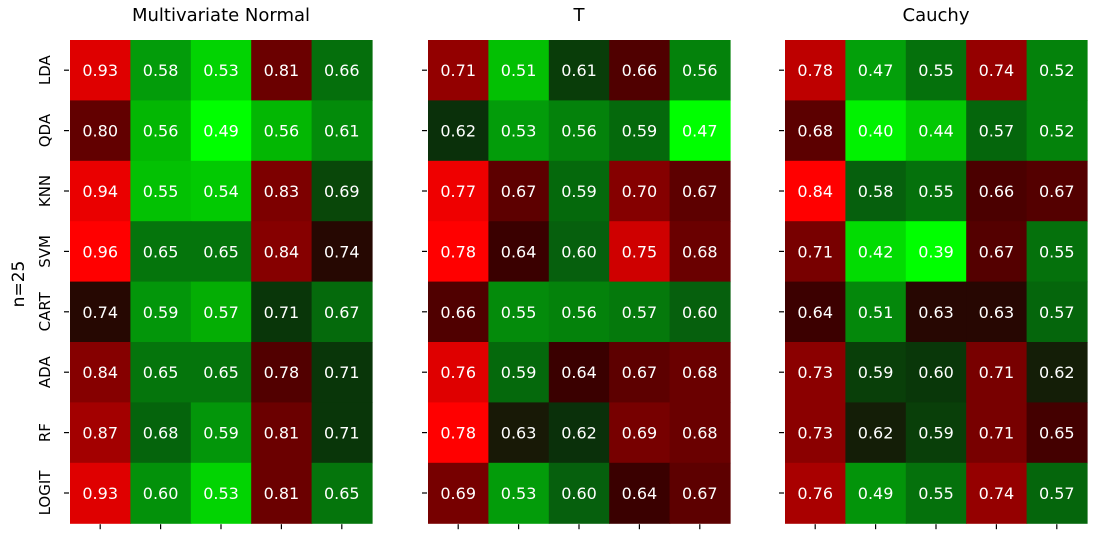 This screenshot has height=553, width=1095. What do you see at coordinates (936, 15) in the screenshot?
I see `panel-title: Cauchy` at bounding box center [936, 15].